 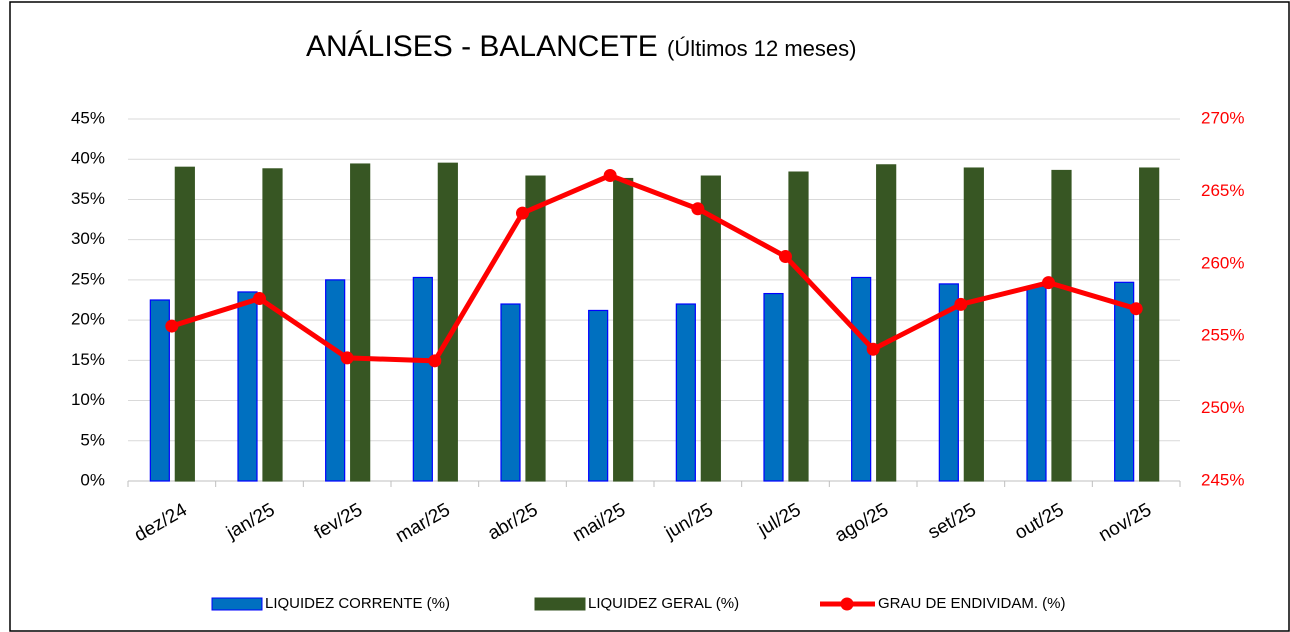 What do you see at coordinates (88, 399) in the screenshot?
I see `y-tick-label: 10%` at bounding box center [88, 399].